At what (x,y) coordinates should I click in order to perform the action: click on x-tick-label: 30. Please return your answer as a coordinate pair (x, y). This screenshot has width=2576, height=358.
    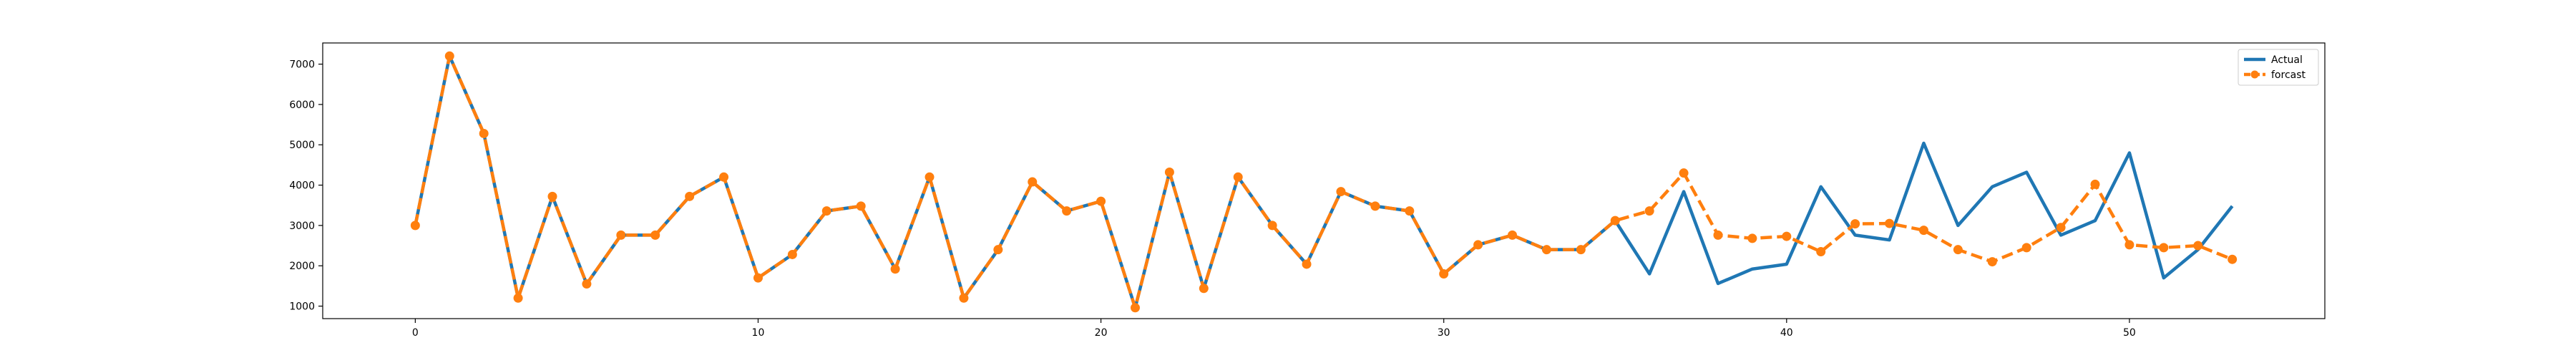
    Looking at the image, I should click on (1444, 333).